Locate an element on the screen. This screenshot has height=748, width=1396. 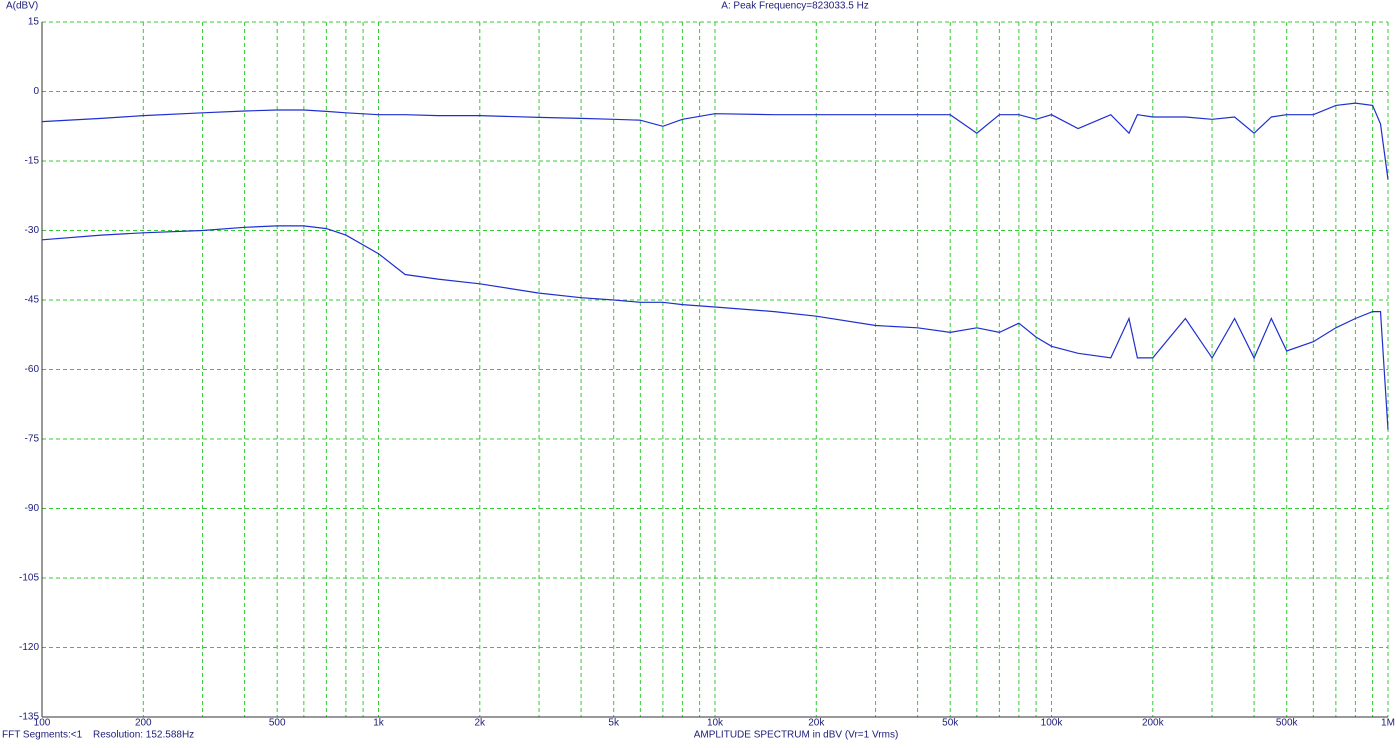
y-tick-label: 0 is located at coordinates (36, 91).